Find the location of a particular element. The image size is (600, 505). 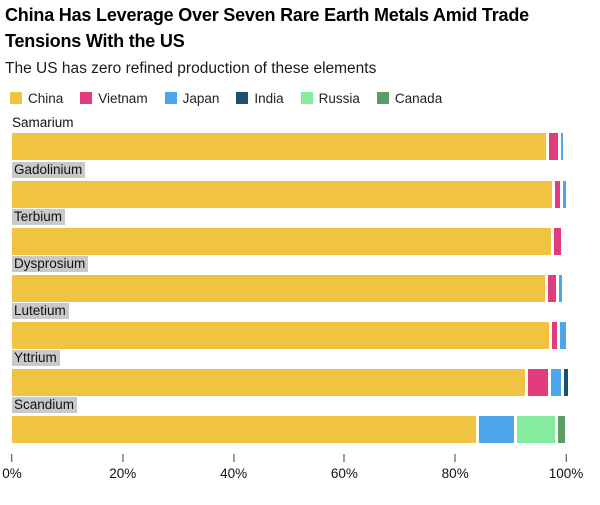

x-axis-tick: 100% is located at coordinates (566, 467).